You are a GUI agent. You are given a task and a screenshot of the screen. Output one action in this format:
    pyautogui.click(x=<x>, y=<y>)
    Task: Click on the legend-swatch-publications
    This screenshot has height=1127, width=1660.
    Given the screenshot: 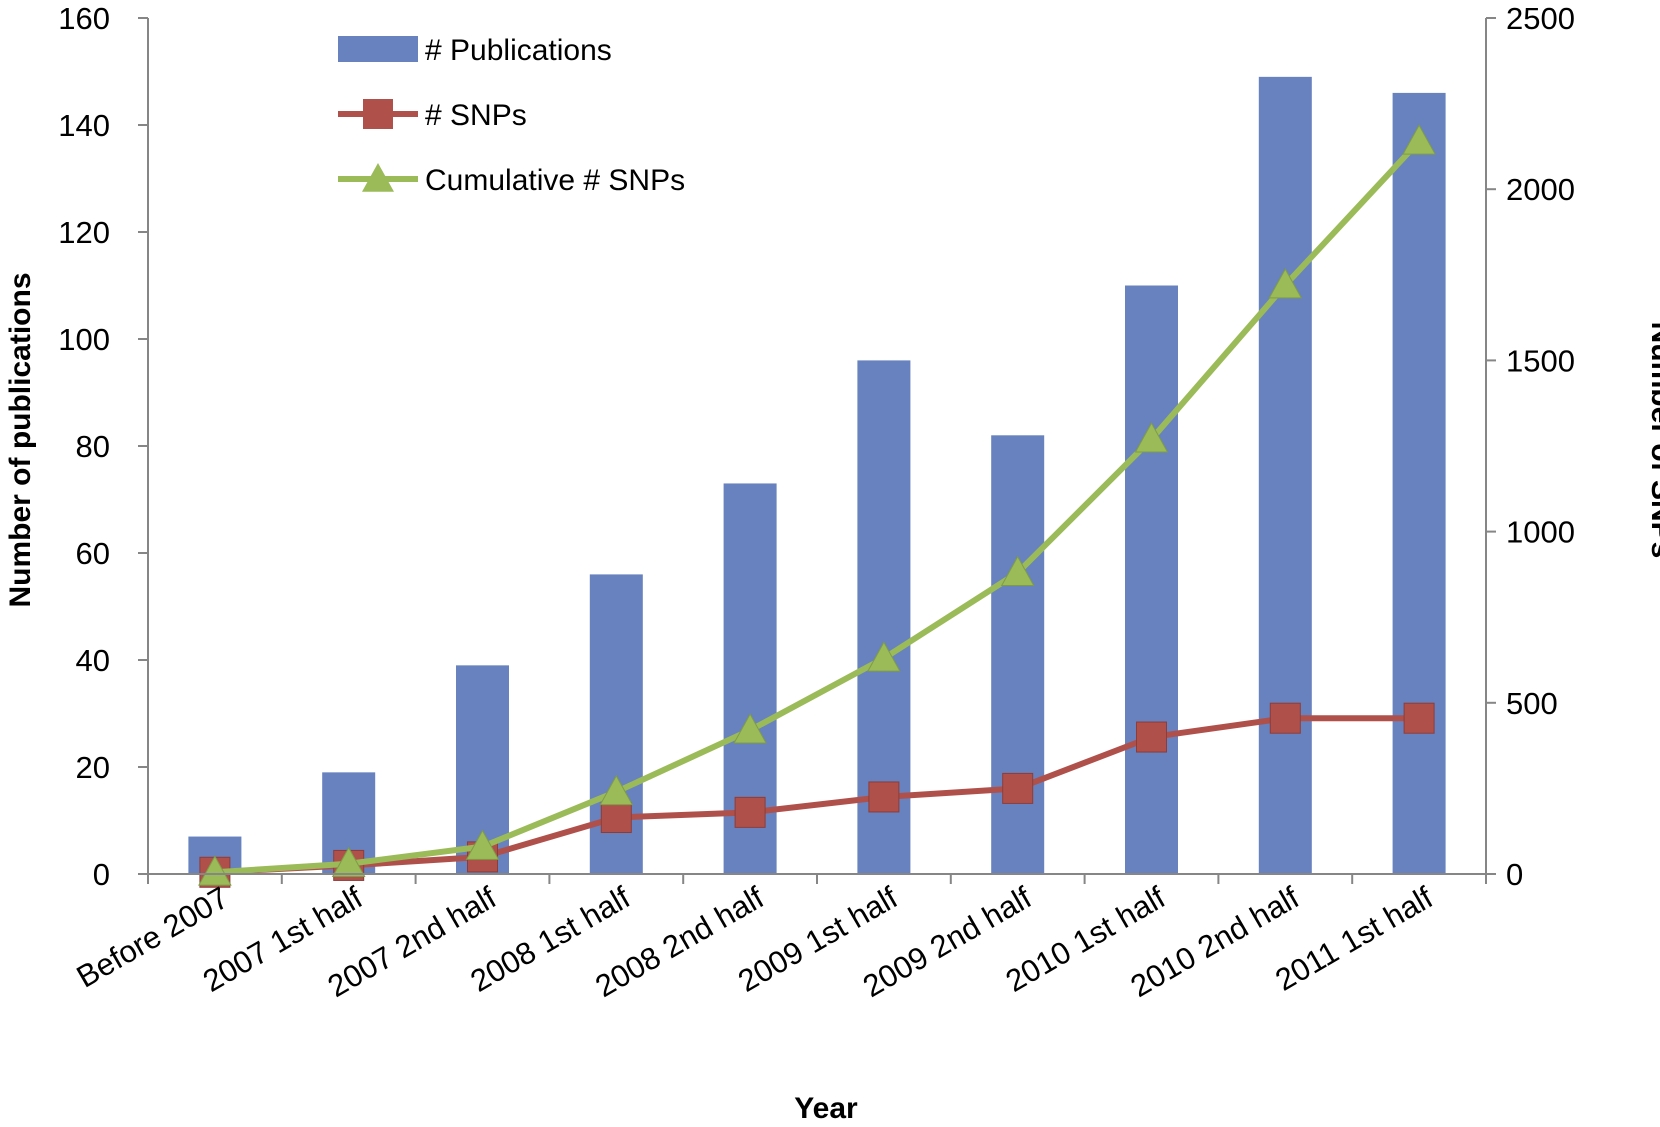 What is the action you would take?
    pyautogui.click(x=378, y=49)
    